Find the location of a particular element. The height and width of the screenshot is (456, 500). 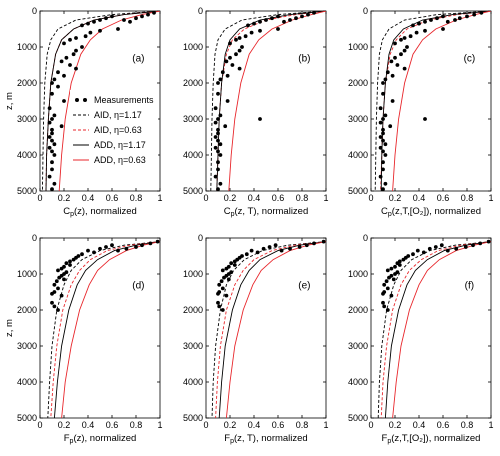

x-tick-label: 0.4 is located at coordinates (254, 425).